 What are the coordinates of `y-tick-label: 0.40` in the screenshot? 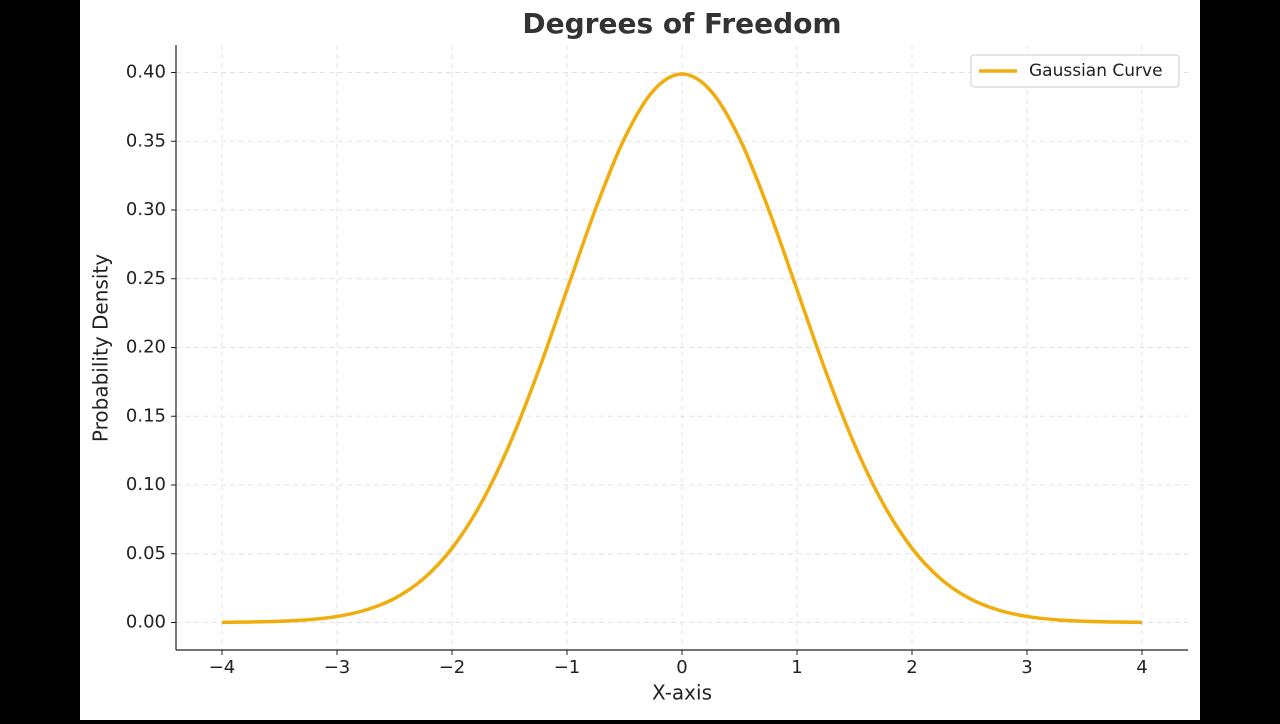 It's located at (146, 72).